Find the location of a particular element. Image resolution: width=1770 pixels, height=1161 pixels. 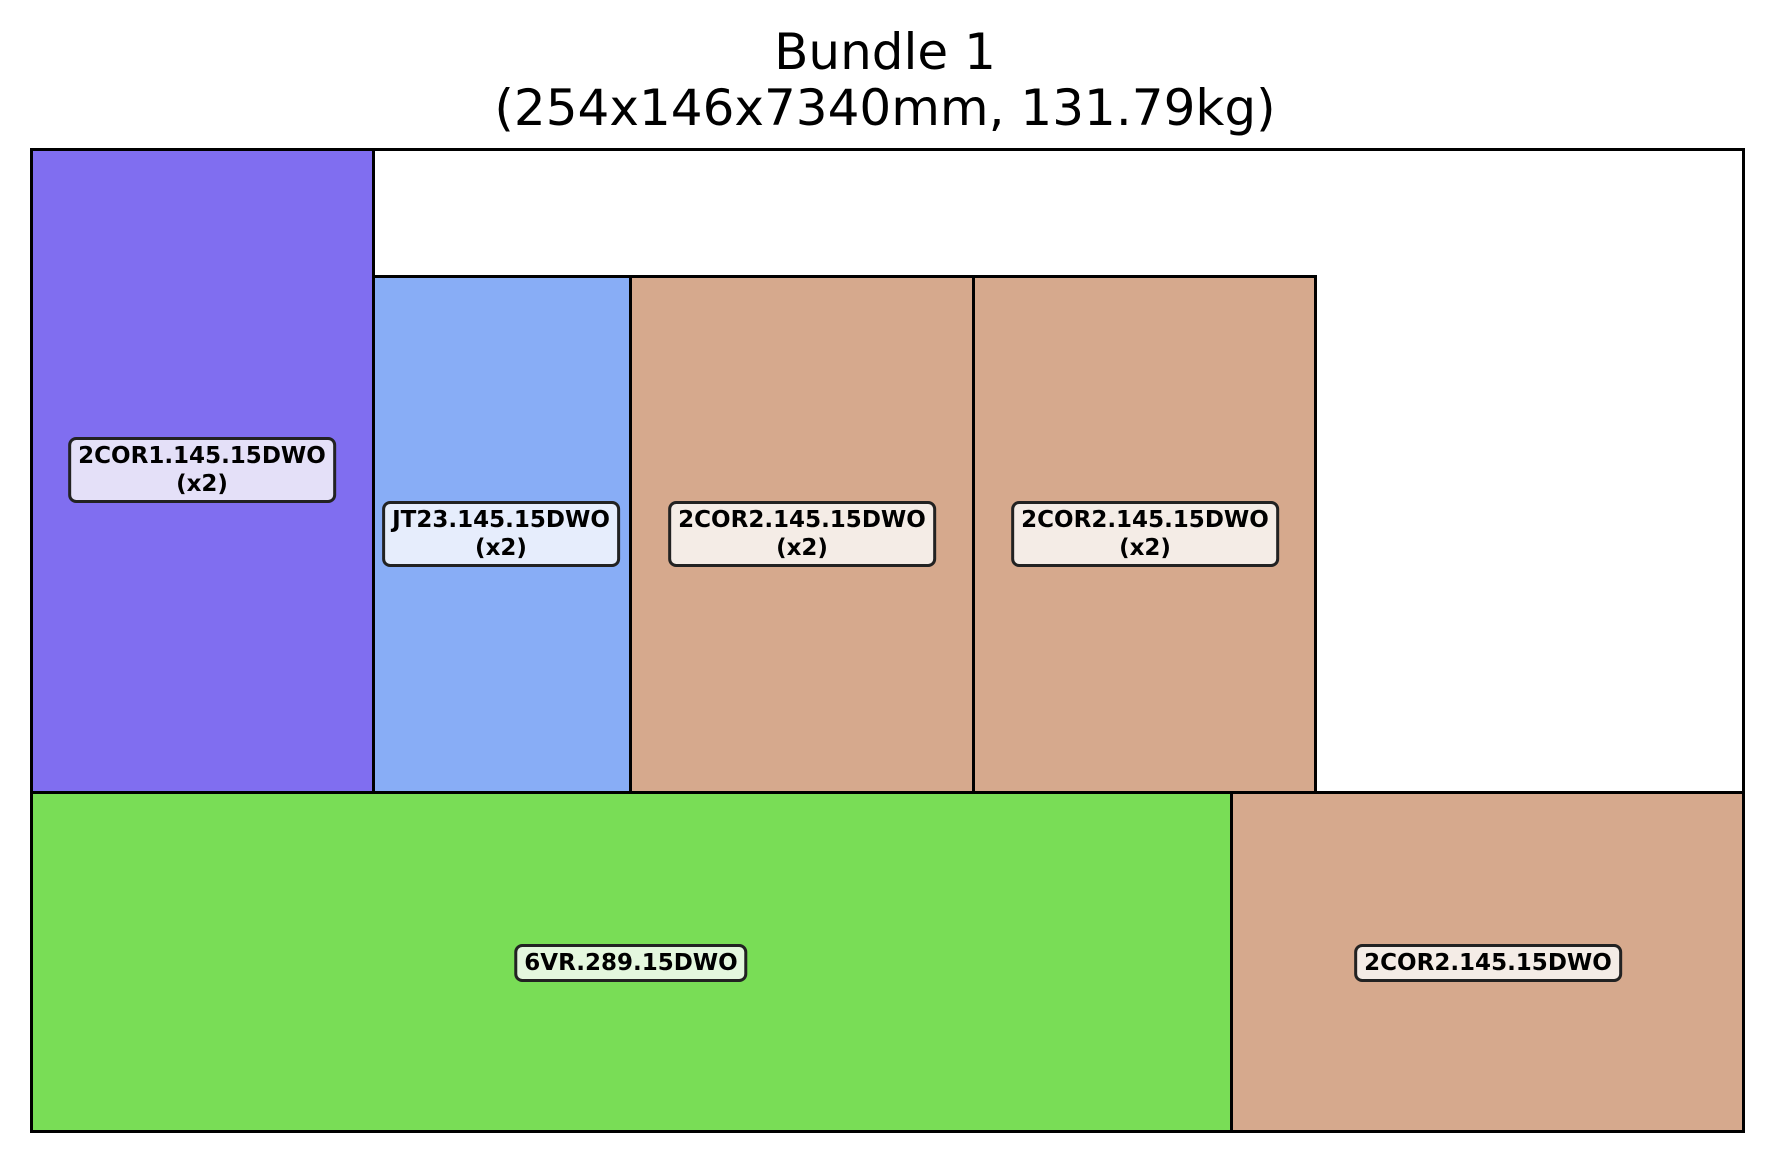

diagram-title: Bundle 1 is located at coordinates (885, 52).